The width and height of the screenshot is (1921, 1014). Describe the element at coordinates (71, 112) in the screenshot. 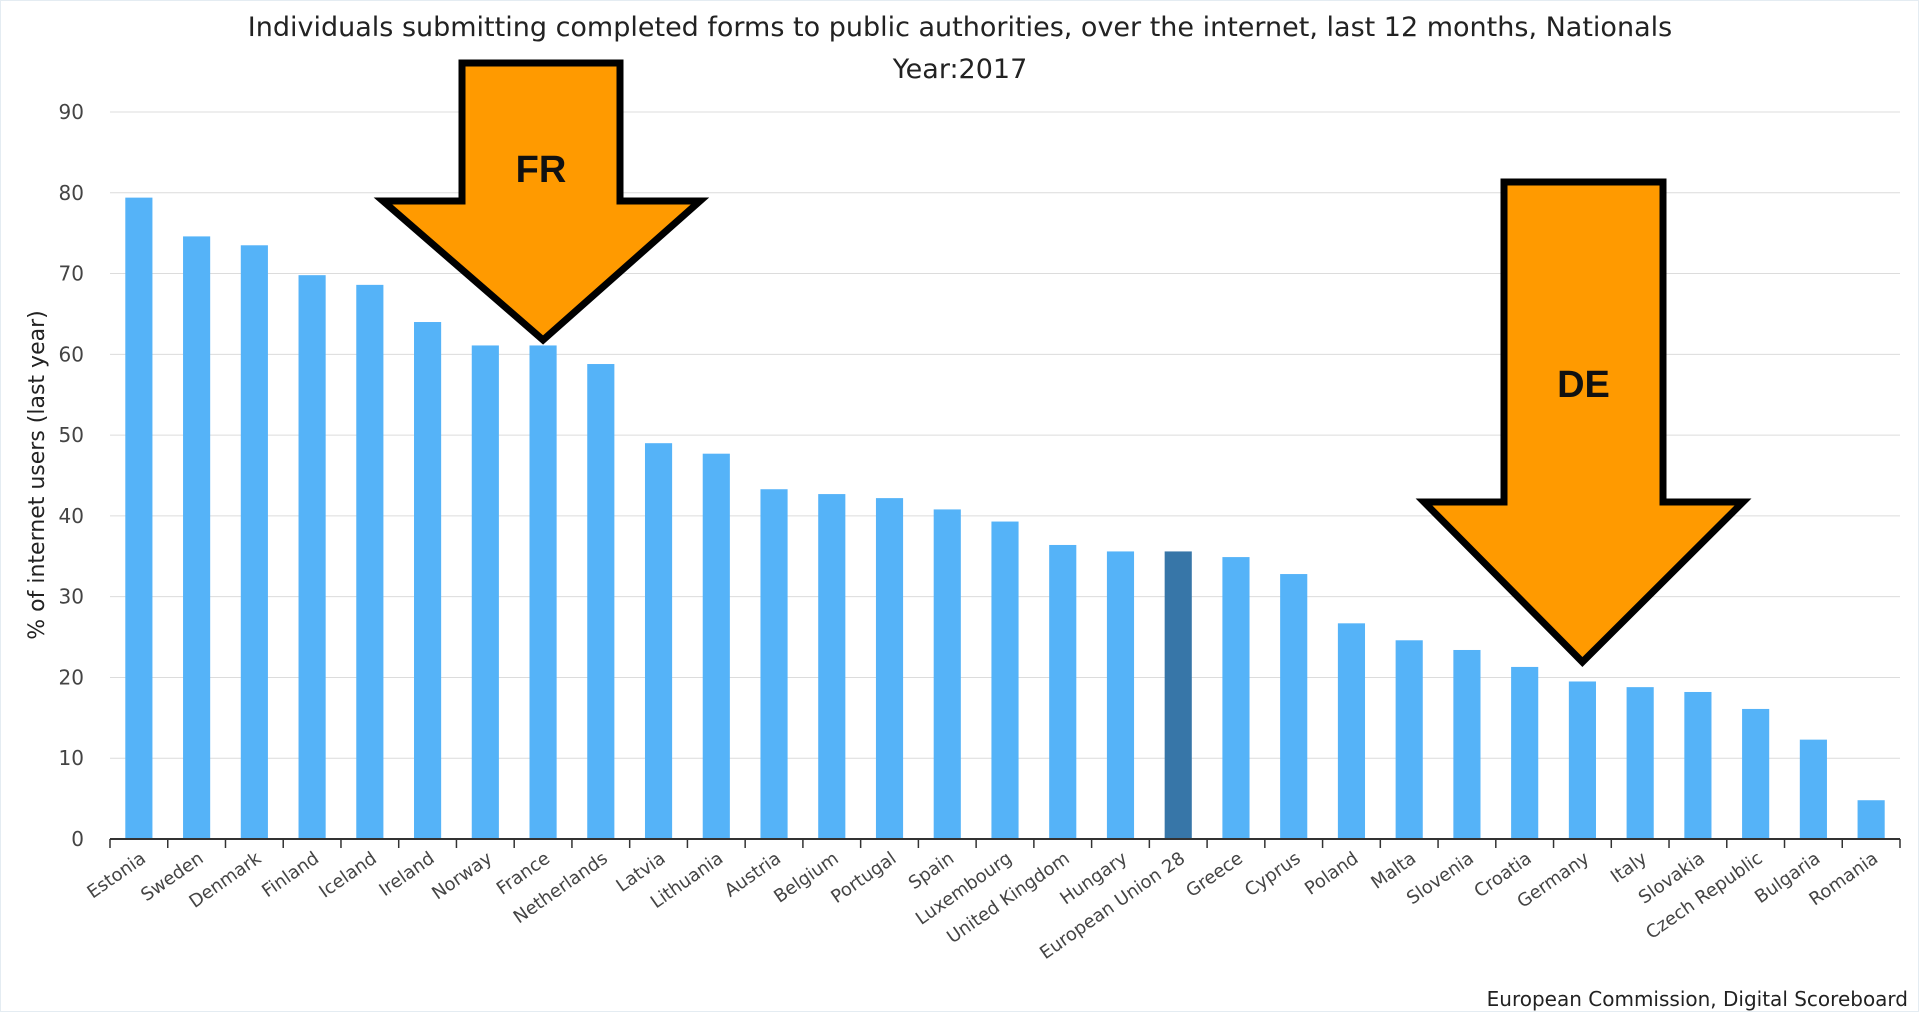

I see `y-tick-label: 90` at that location.